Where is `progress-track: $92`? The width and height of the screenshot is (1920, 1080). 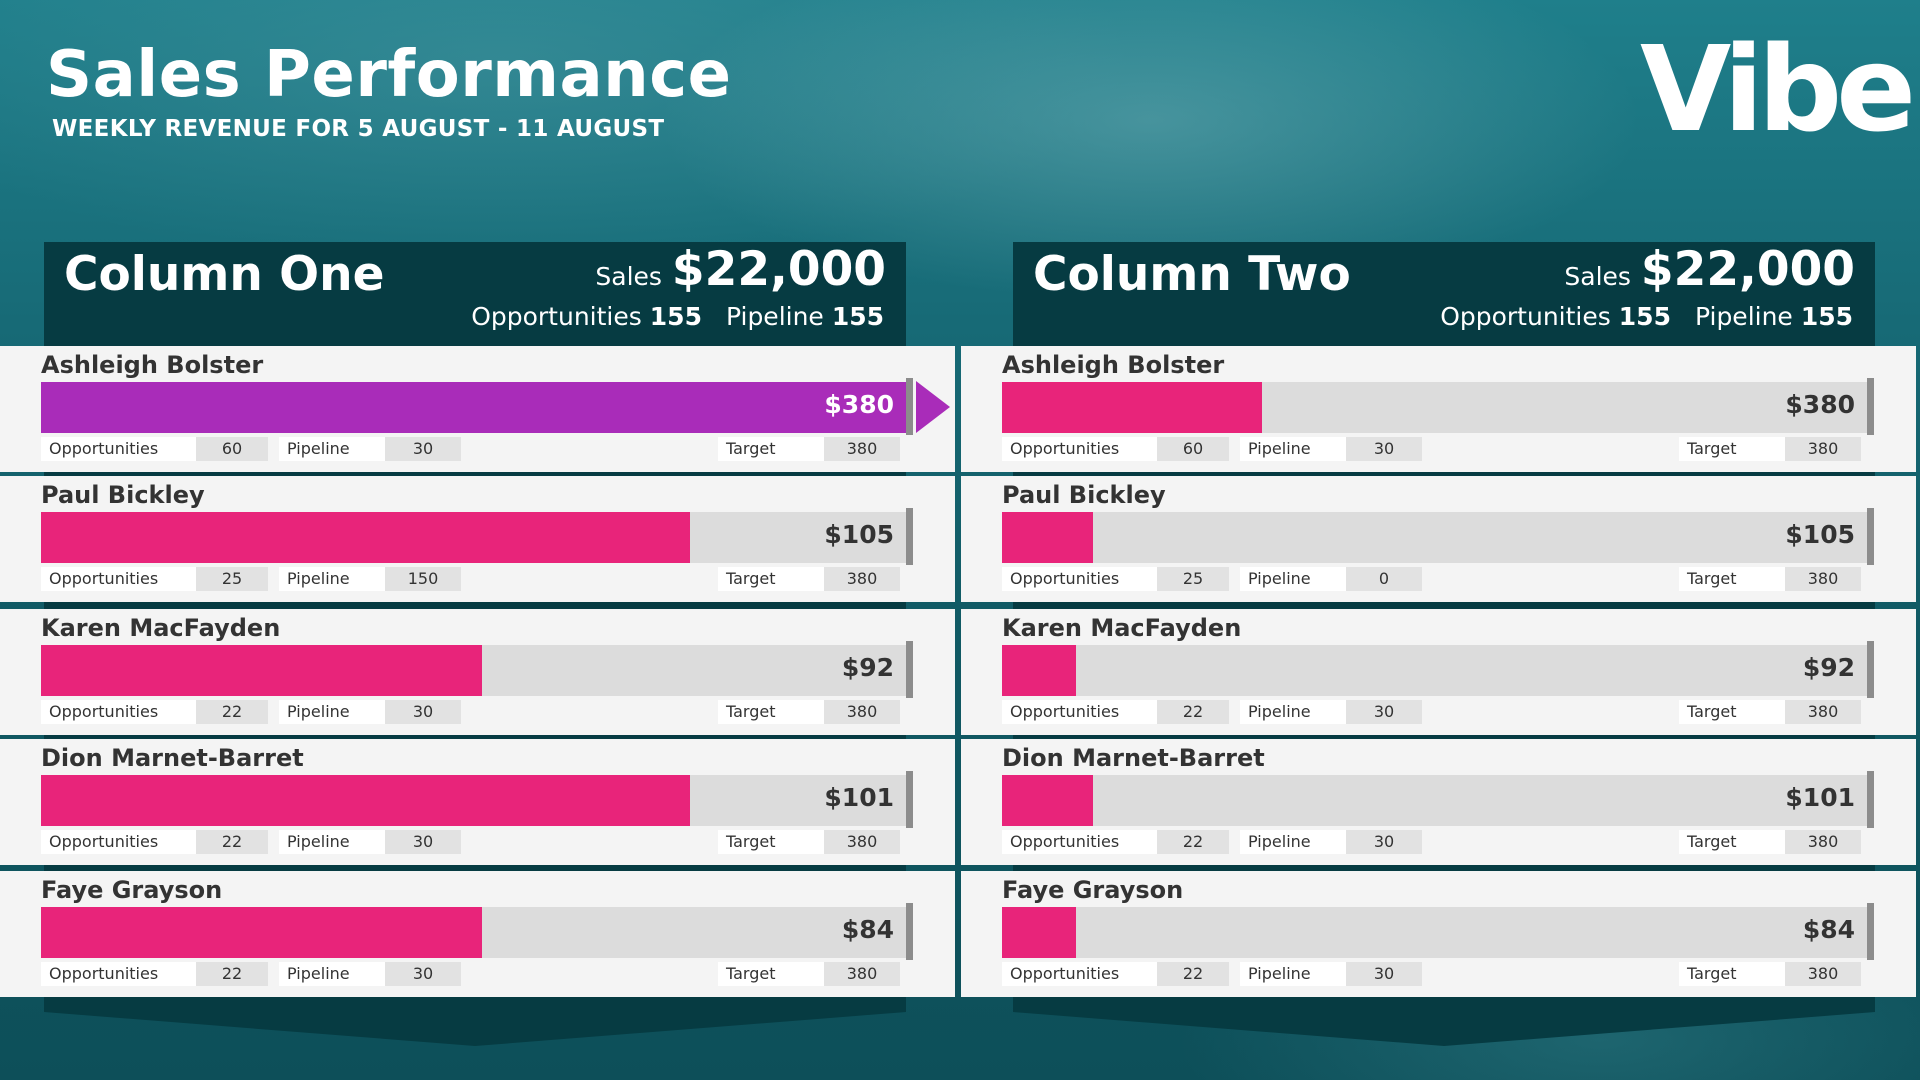
progress-track: $92 is located at coordinates (473, 670).